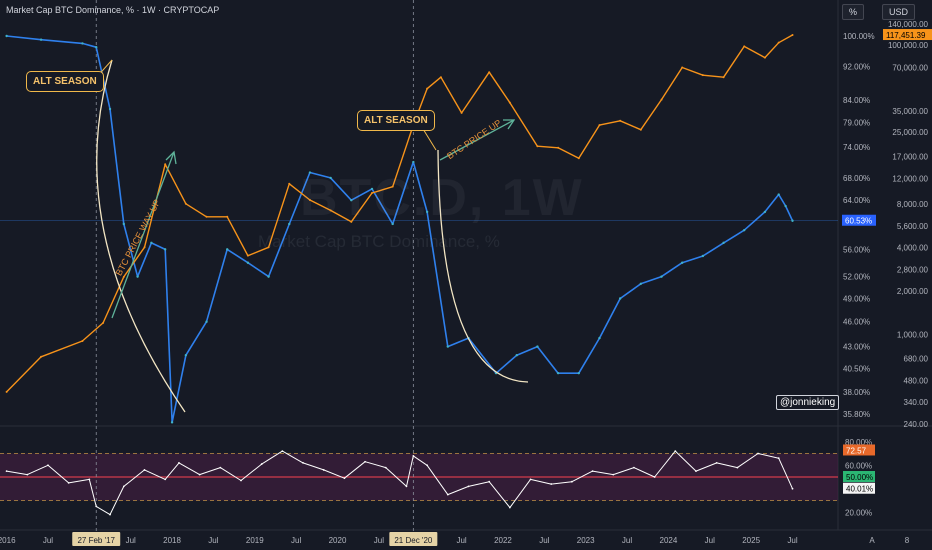 The height and width of the screenshot is (550, 932). What do you see at coordinates (396, 120) in the screenshot?
I see `alt-season-callout-2: ALT SEASON` at bounding box center [396, 120].